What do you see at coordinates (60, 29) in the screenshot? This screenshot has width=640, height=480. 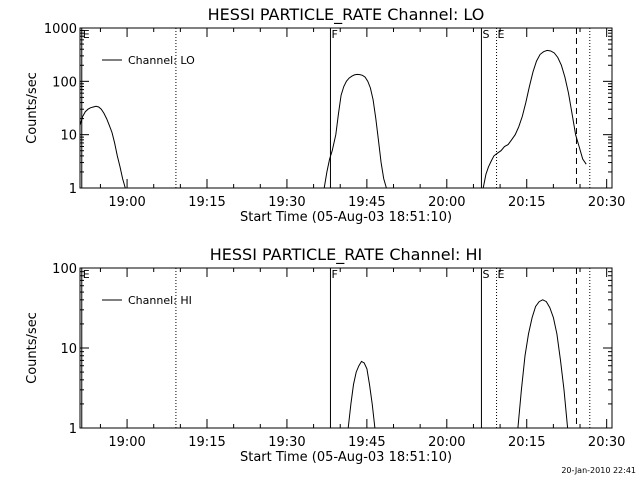 I see `y-tick-label: 1000` at bounding box center [60, 29].